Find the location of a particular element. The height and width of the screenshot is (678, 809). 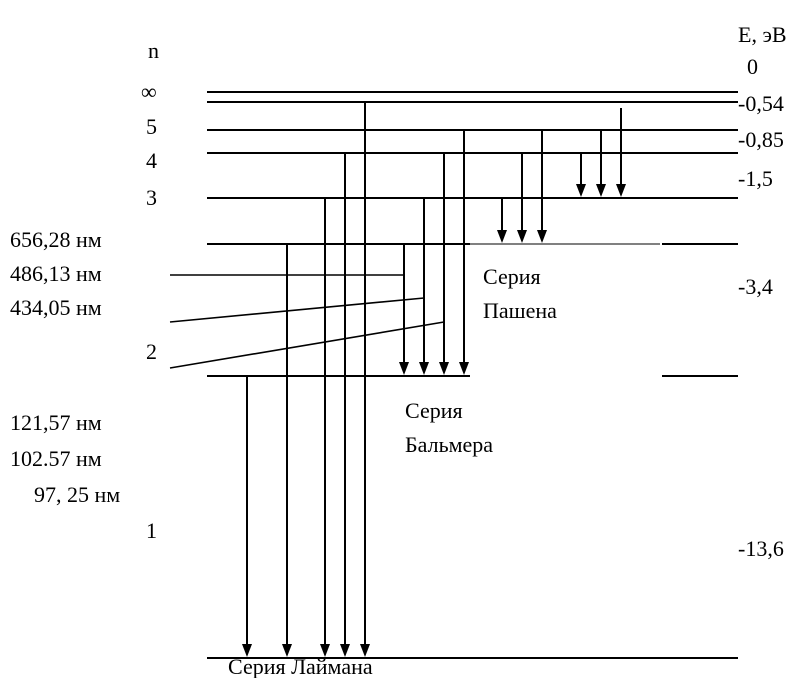

paschen-arrow-6-head is located at coordinates (542, 236).